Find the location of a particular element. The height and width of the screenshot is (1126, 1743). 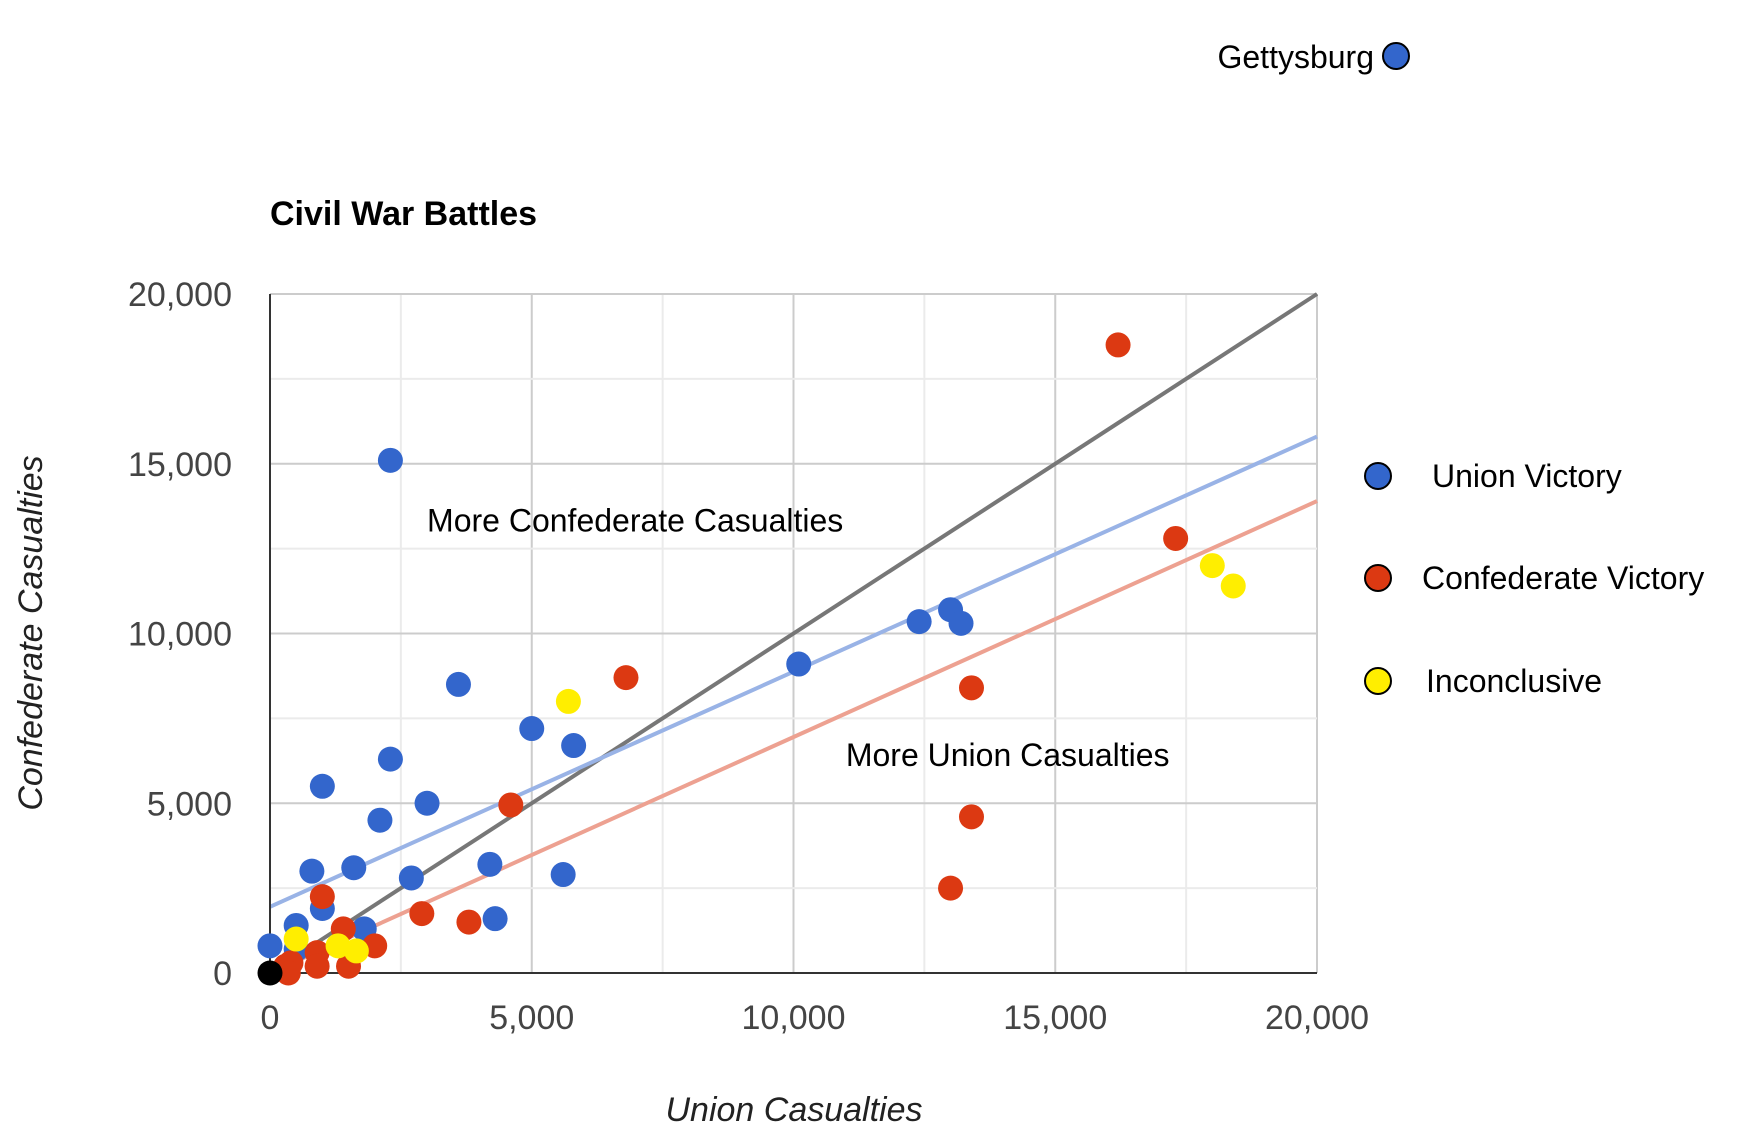

legend-marker-union-victory is located at coordinates (1378, 476).